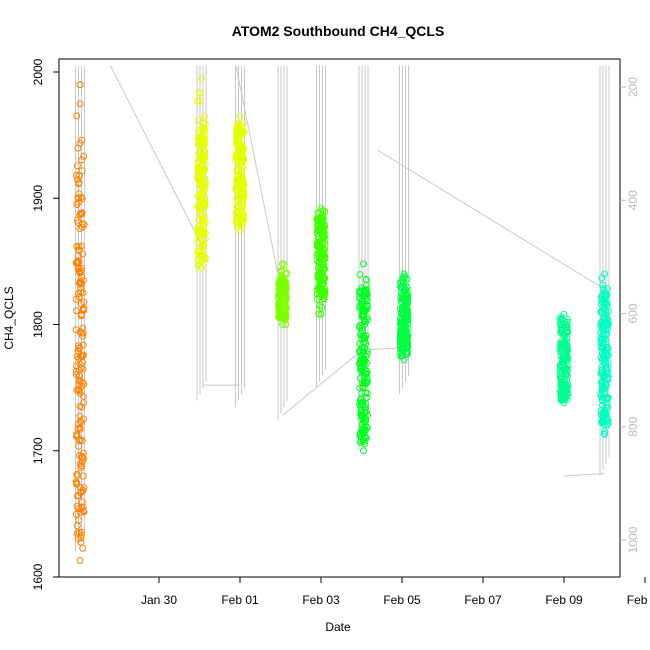 This screenshot has height=650, width=650. I want to click on y-tick-label: 1600, so click(38, 576).